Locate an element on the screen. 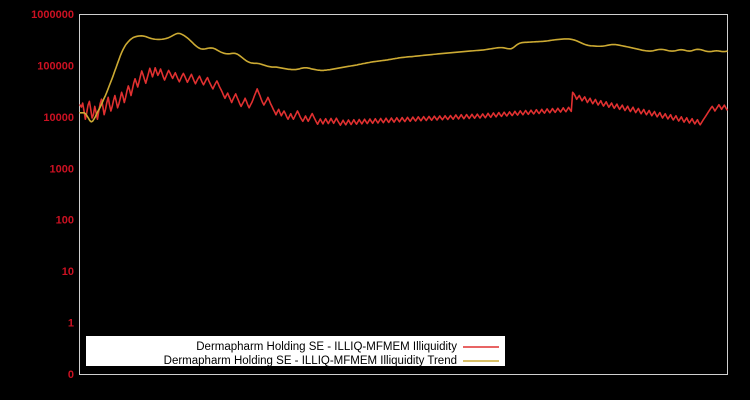  y-axis-tick-label: 10 is located at coordinates (68, 272).